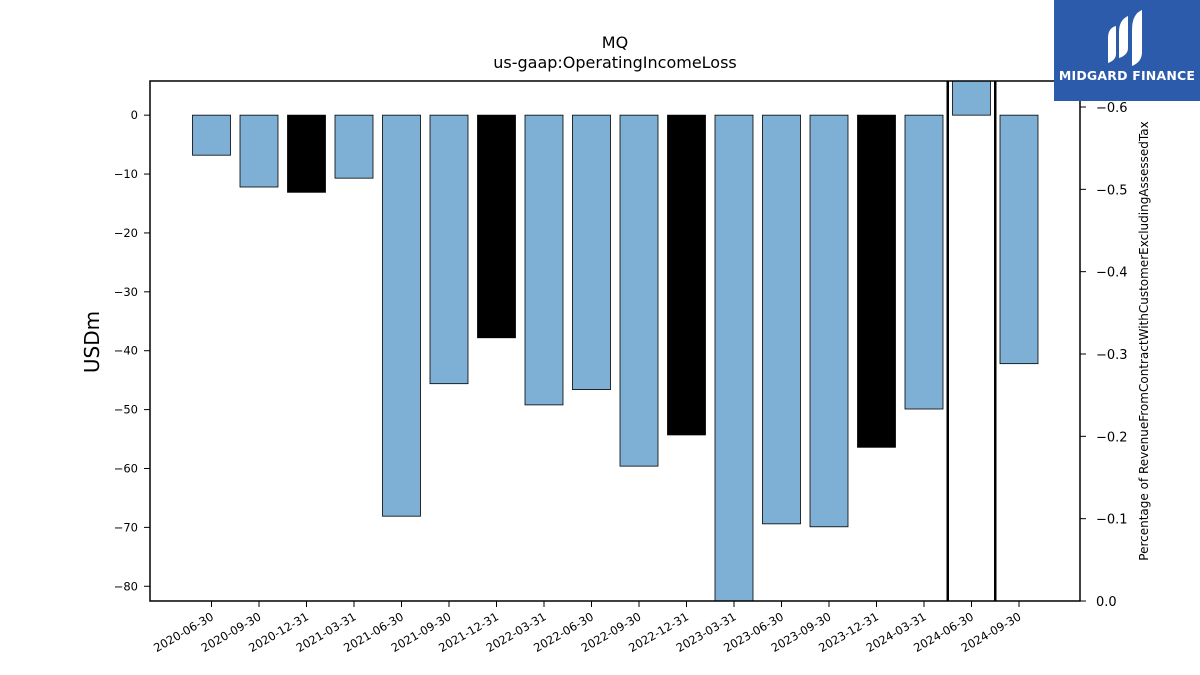 The height and width of the screenshot is (675, 1200). Describe the element at coordinates (615, 42) in the screenshot. I see `chart-title: MQ` at that location.